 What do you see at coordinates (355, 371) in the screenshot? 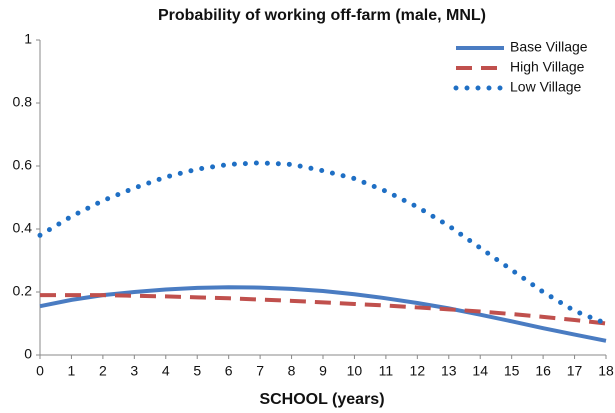
I see `x-tick-label: 10` at bounding box center [355, 371].